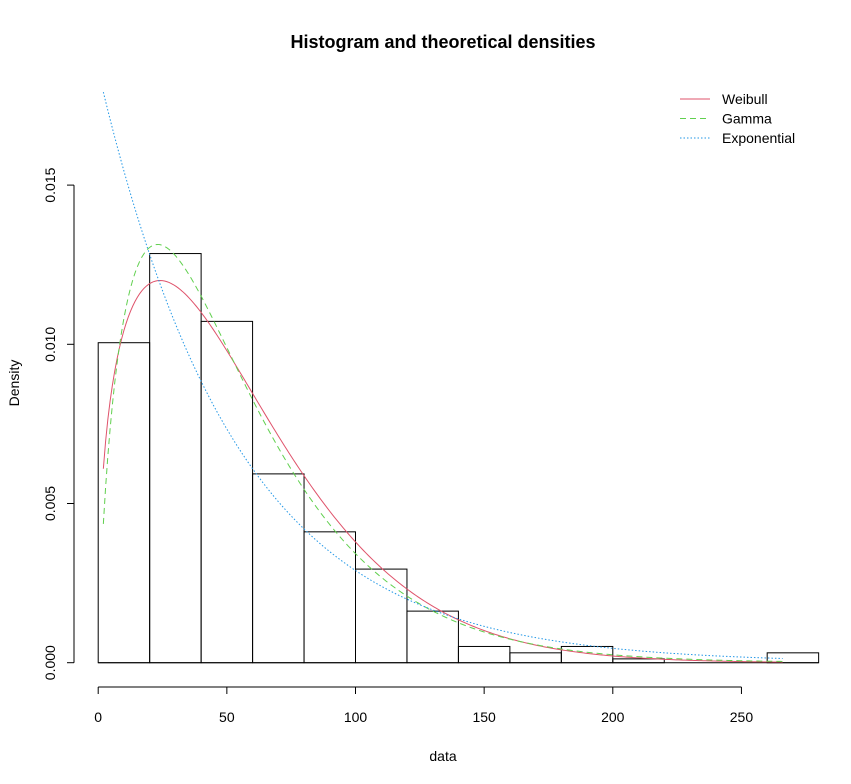 This screenshot has width=851, height=784. What do you see at coordinates (58, 423) in the screenshot?
I see `y-axis: 0.000 0.005 0.010 0.015` at bounding box center [58, 423].